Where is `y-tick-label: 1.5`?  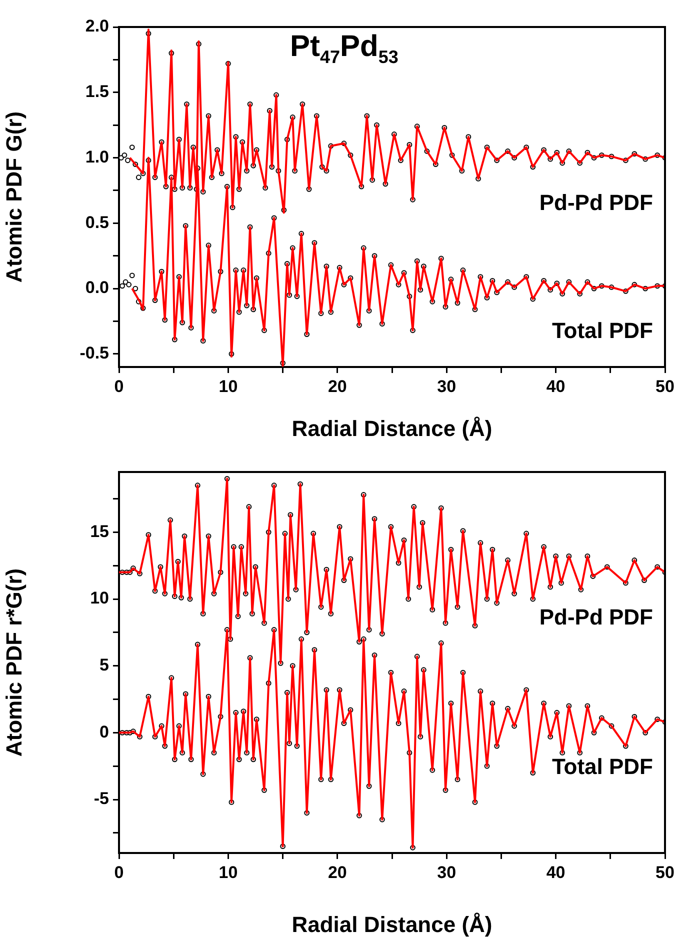
y-tick-label: 1.5 is located at coordinates (97, 92).